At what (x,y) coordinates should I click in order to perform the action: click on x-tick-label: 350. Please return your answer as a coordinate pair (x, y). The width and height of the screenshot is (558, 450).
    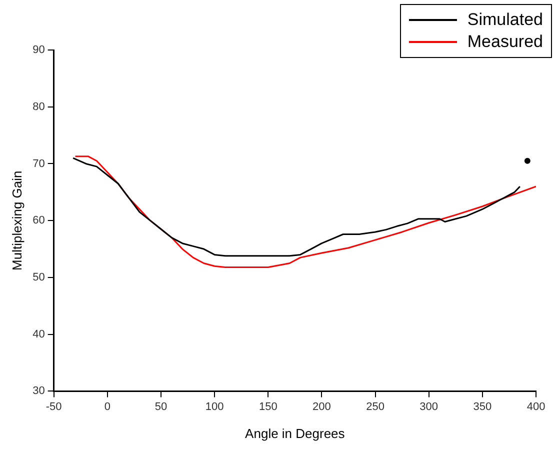
    Looking at the image, I should click on (482, 406).